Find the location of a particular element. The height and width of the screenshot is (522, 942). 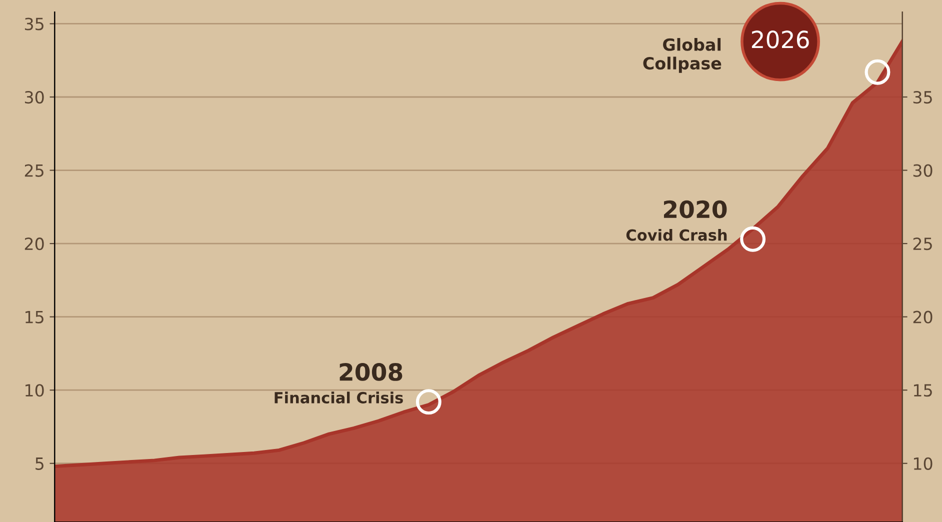

y-tick-label: 25 is located at coordinates (34, 170).